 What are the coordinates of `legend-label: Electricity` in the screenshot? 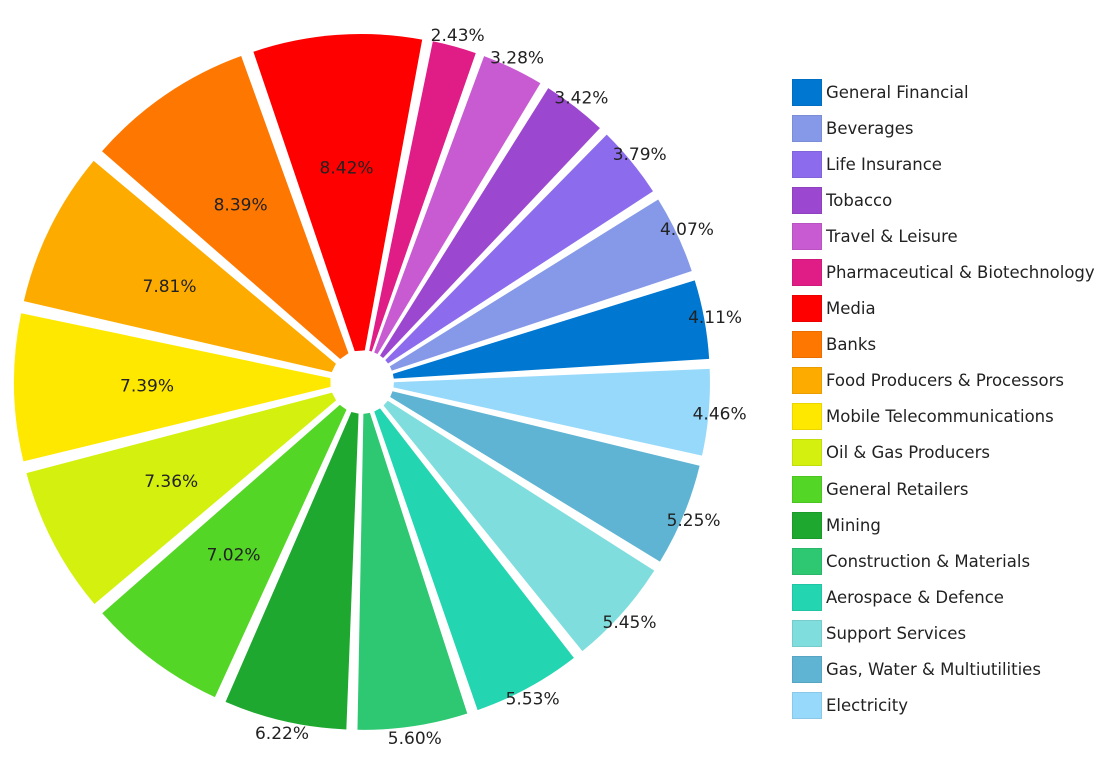 It's located at (867, 706).